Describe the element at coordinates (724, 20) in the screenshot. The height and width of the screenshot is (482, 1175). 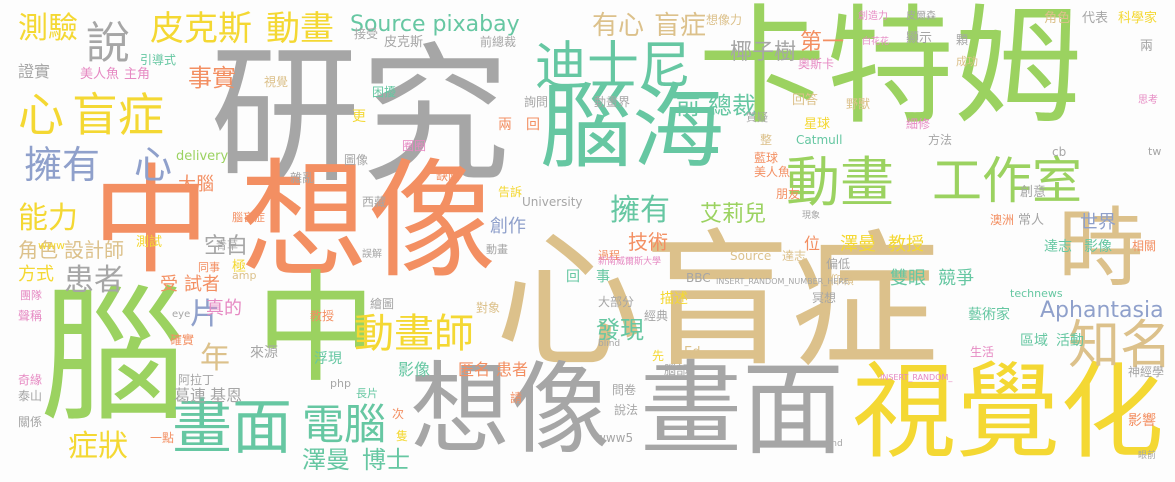
I see `word-xiangxiangli: 想像力` at that location.